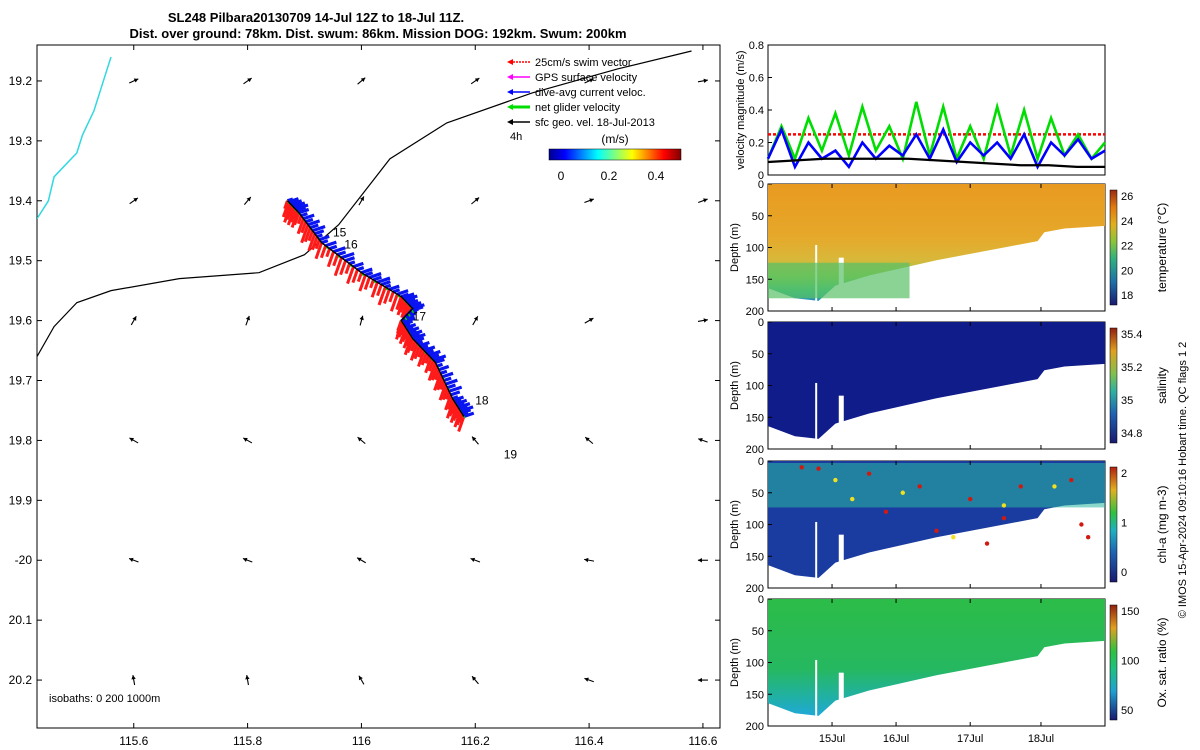 This screenshot has width=1200, height=750. I want to click on depth-axis-label-1: Depth (m), so click(735, 385).